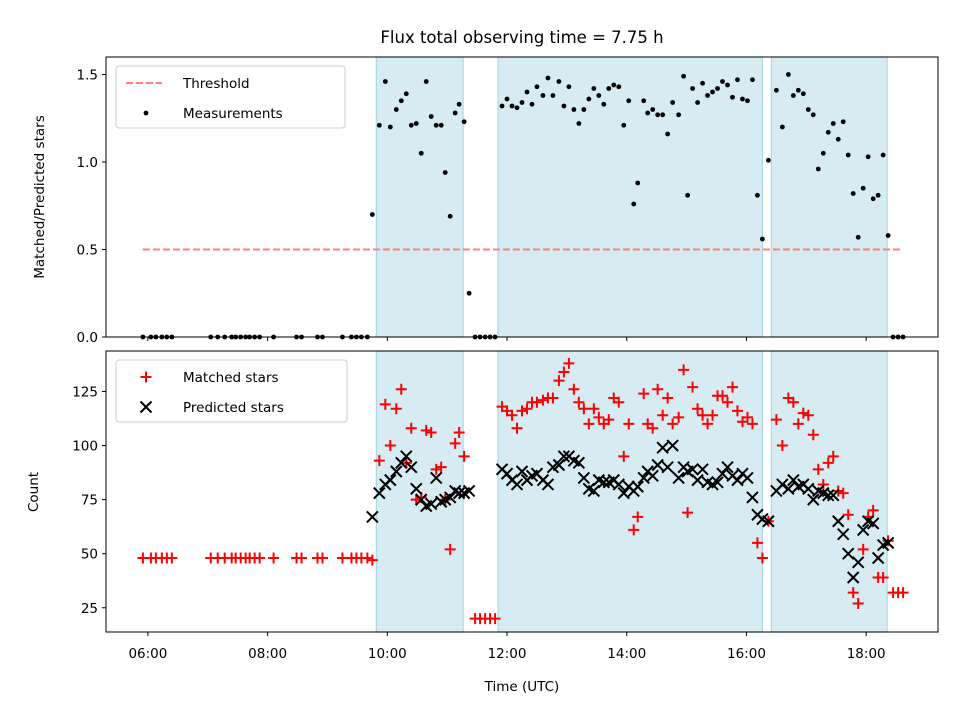 The height and width of the screenshot is (720, 960). Describe the element at coordinates (85, 447) in the screenshot. I see `count-y-tick-label: 100` at that location.